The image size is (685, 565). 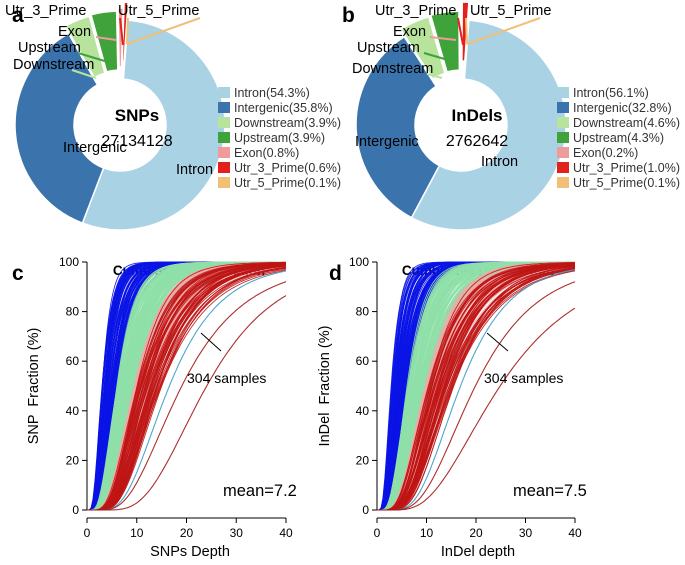 I want to click on donut-center-value: 2762642, so click(x=477, y=141).